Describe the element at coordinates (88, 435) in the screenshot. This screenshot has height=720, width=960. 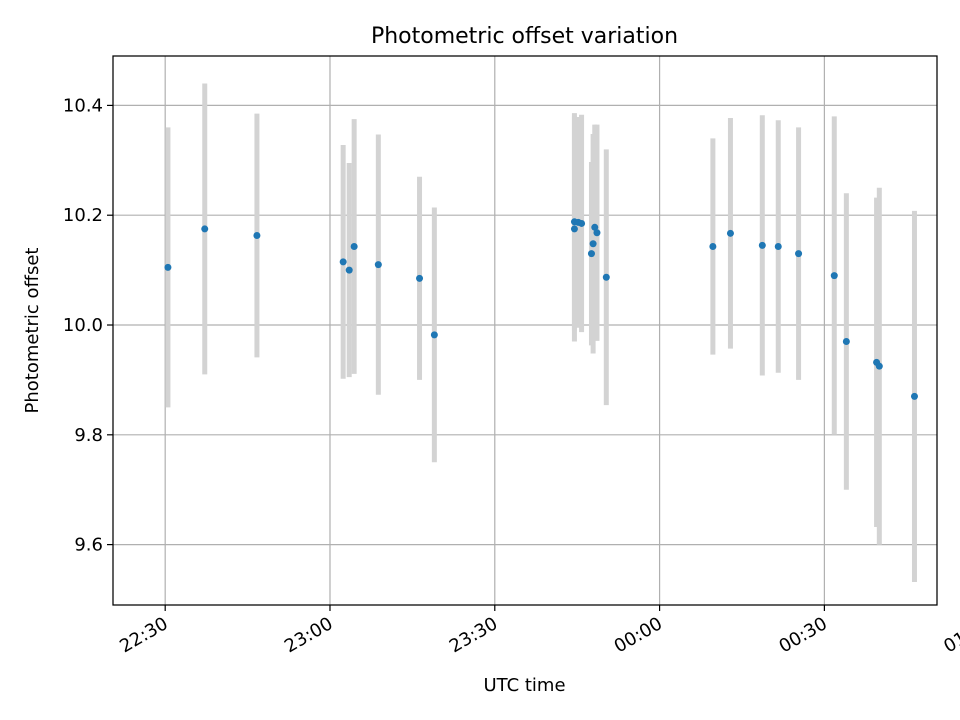
I see `y-tick-label: 9.8` at that location.